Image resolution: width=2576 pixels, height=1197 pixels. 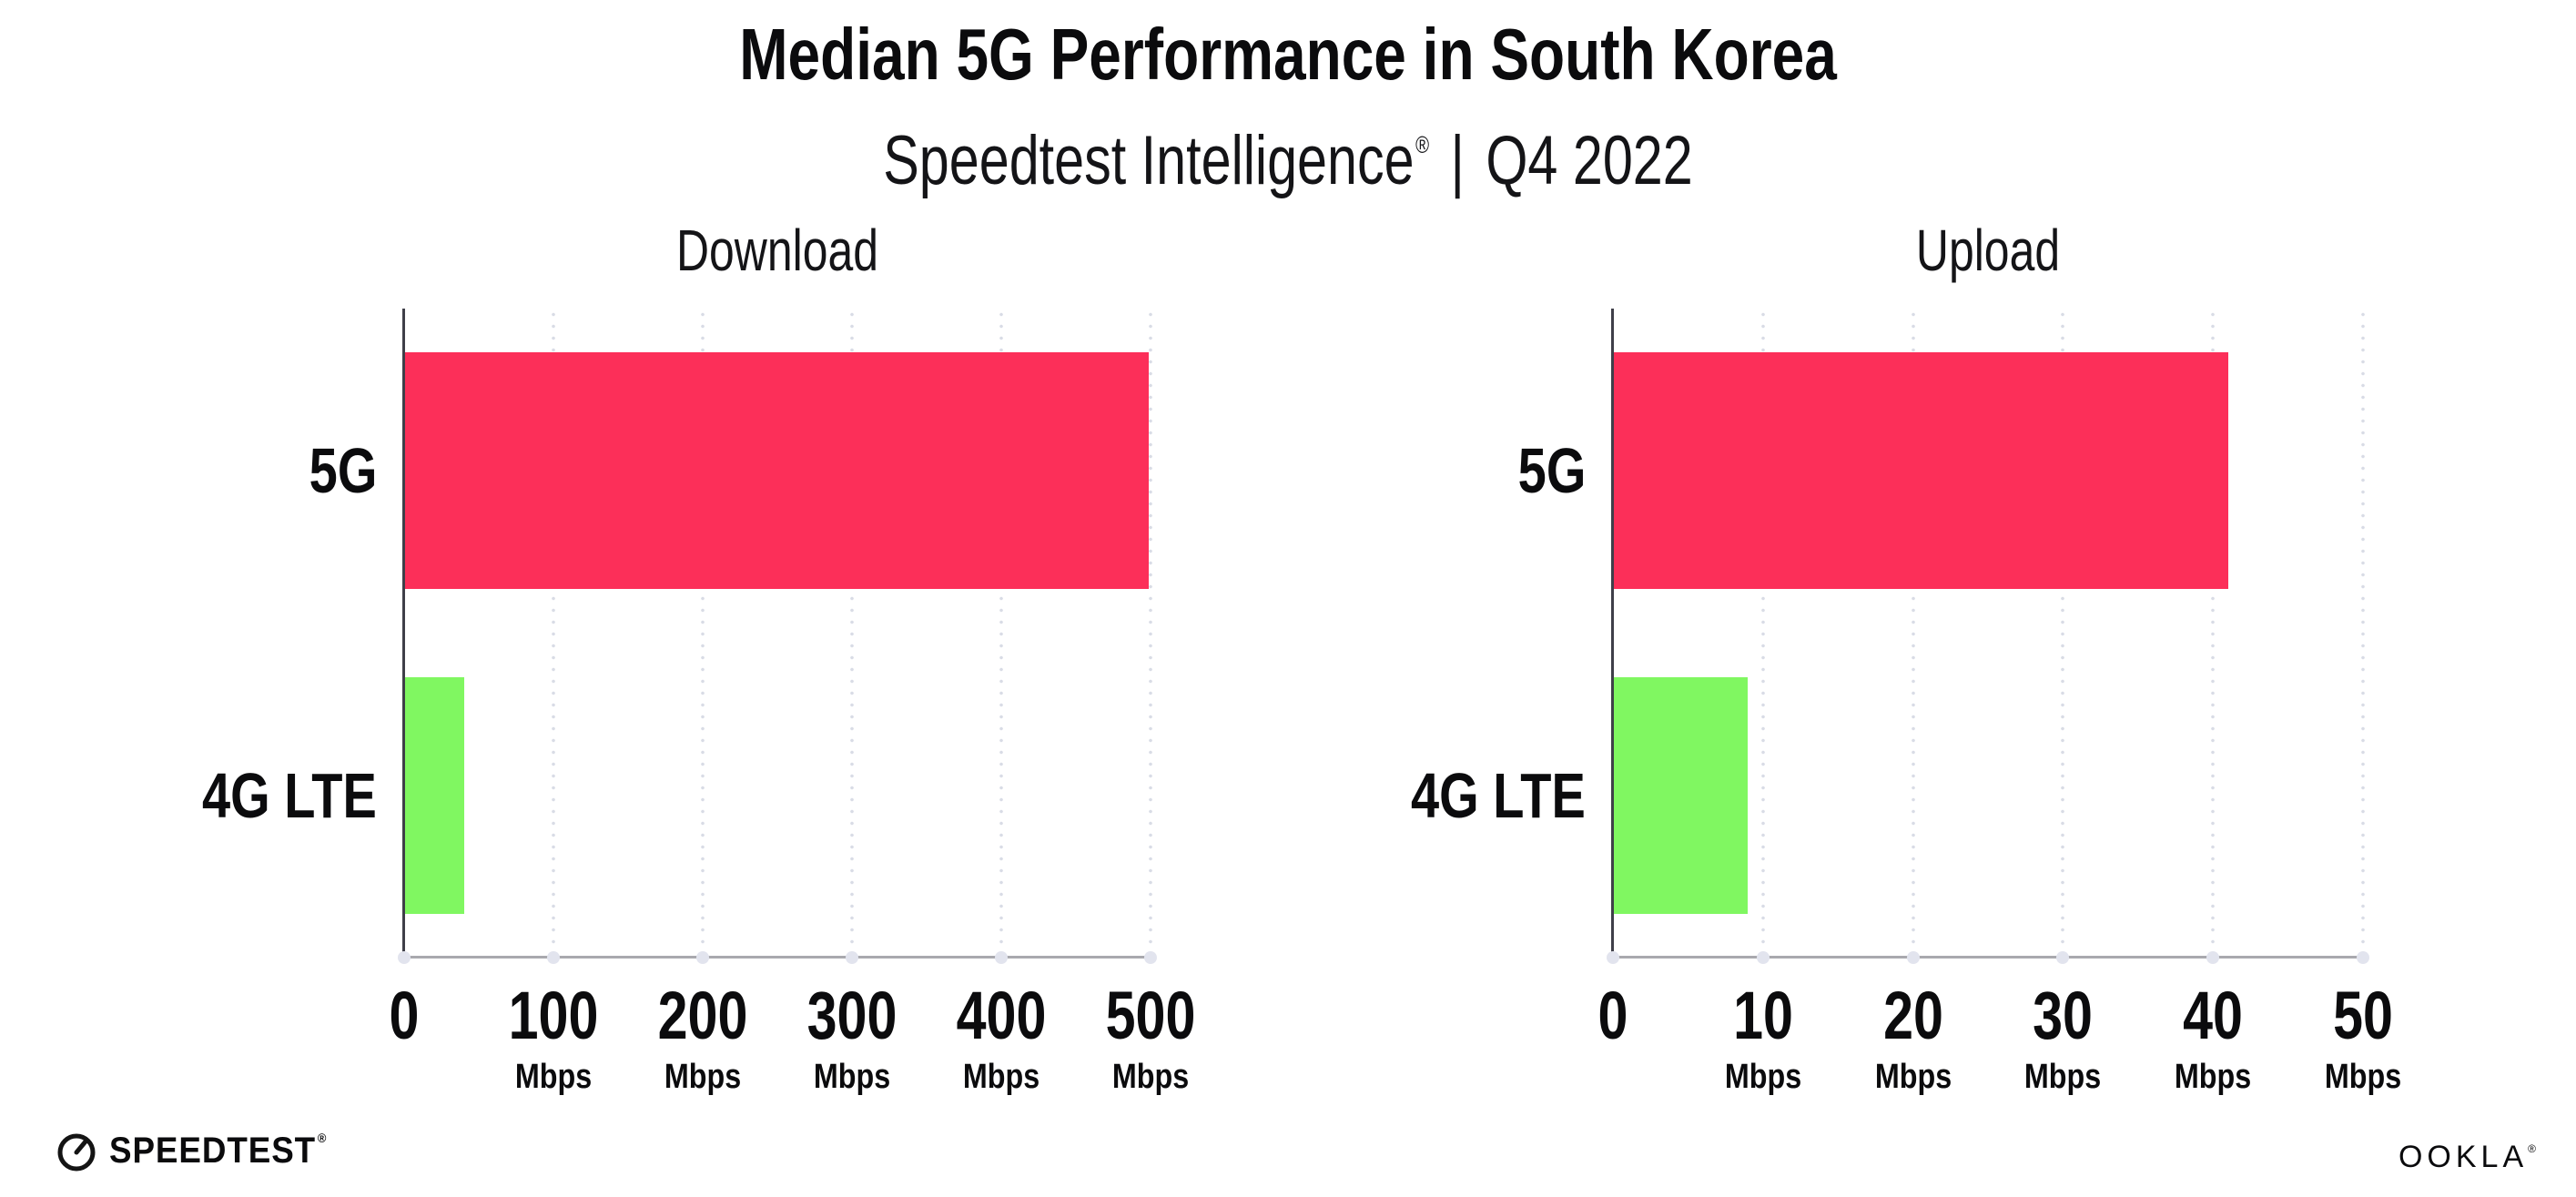 What do you see at coordinates (2463, 1157) in the screenshot?
I see `ookla-wordmark: OOKLA` at bounding box center [2463, 1157].